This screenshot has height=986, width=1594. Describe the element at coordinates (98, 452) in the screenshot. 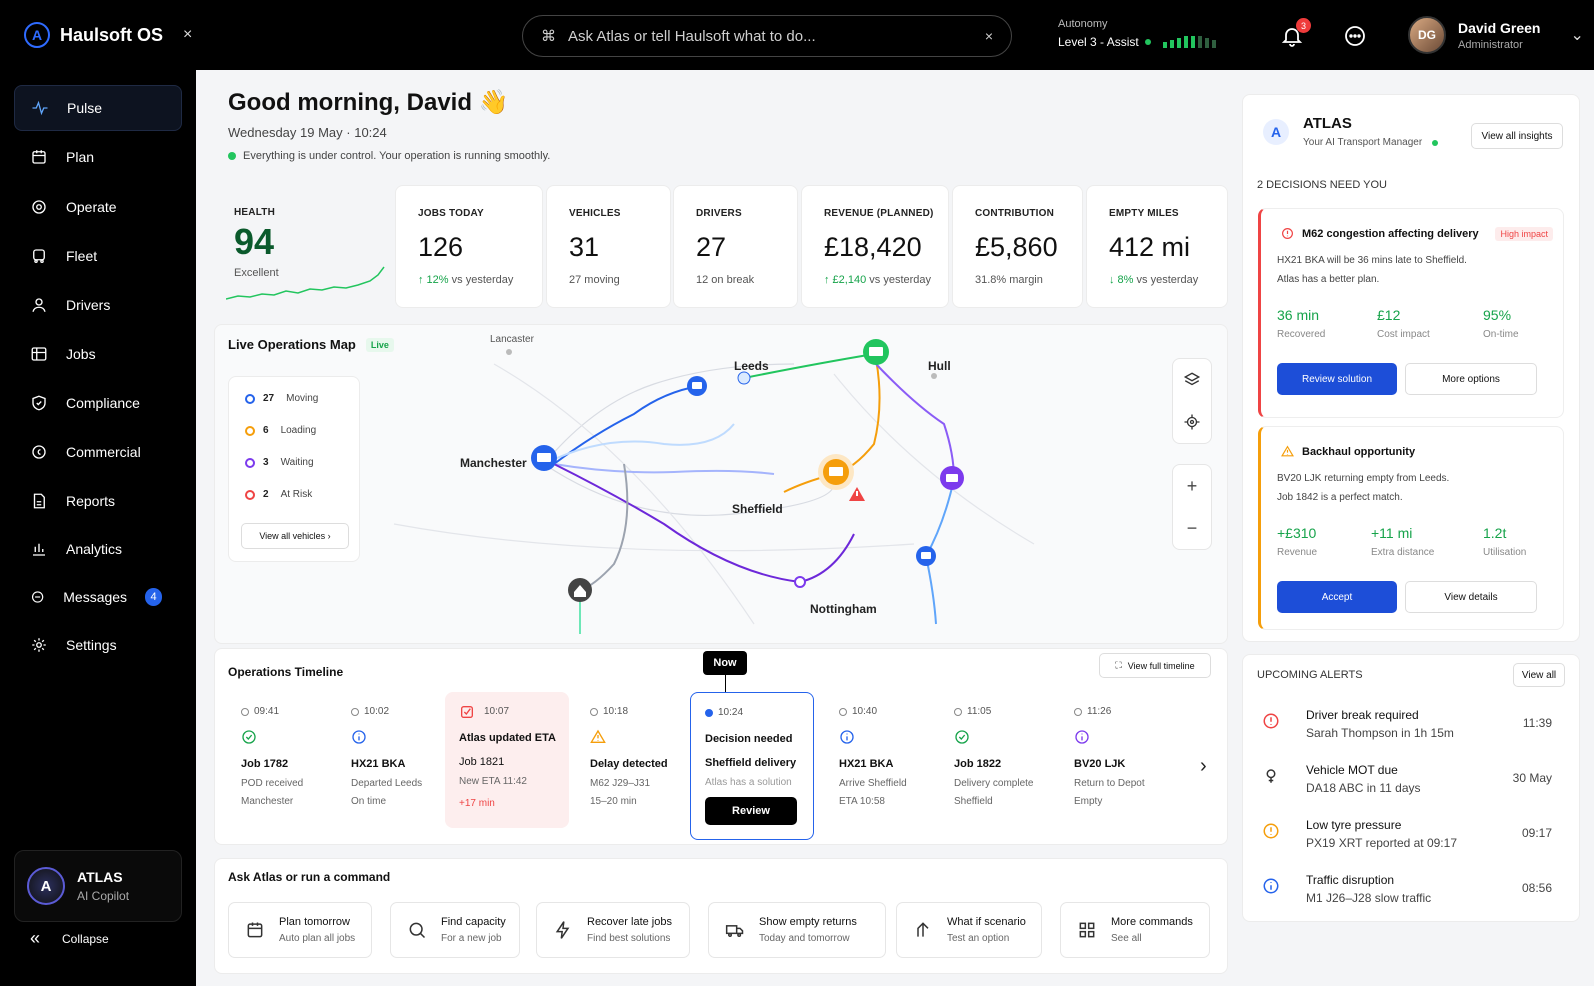

I see `sidebar-item-commercial: Commercial` at that location.